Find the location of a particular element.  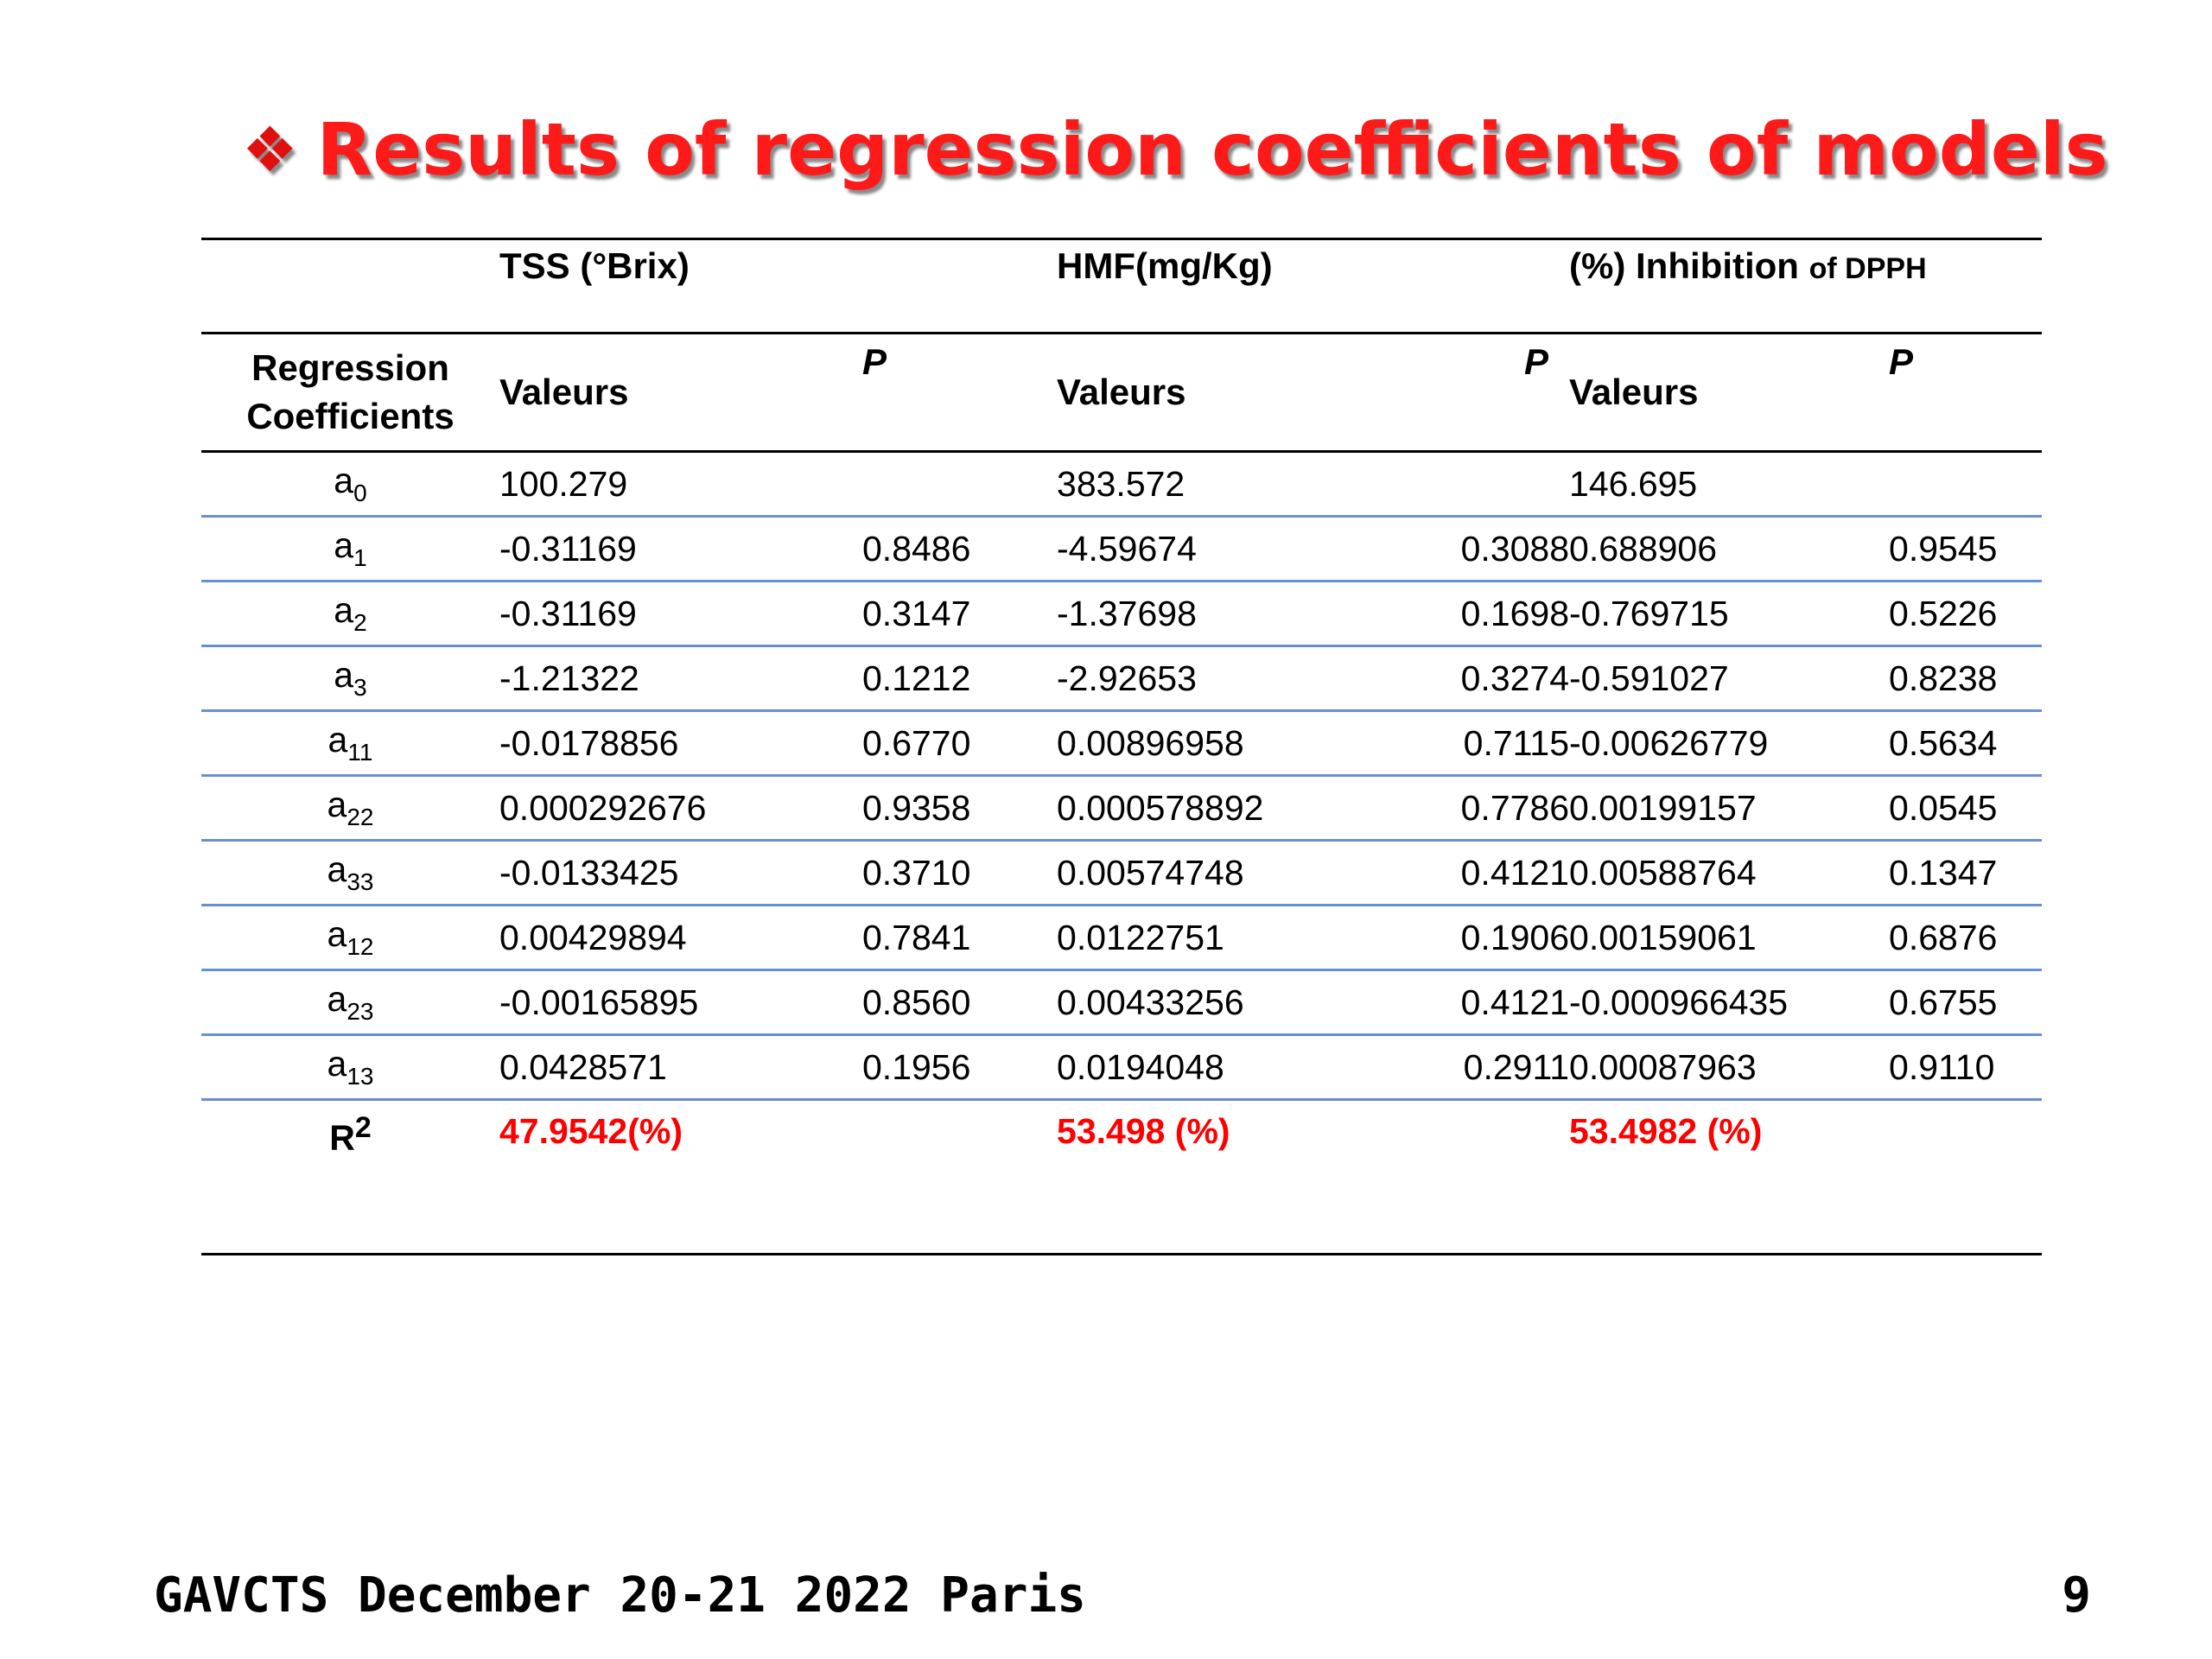

hmf-p-header: P is located at coordinates (1479, 393).